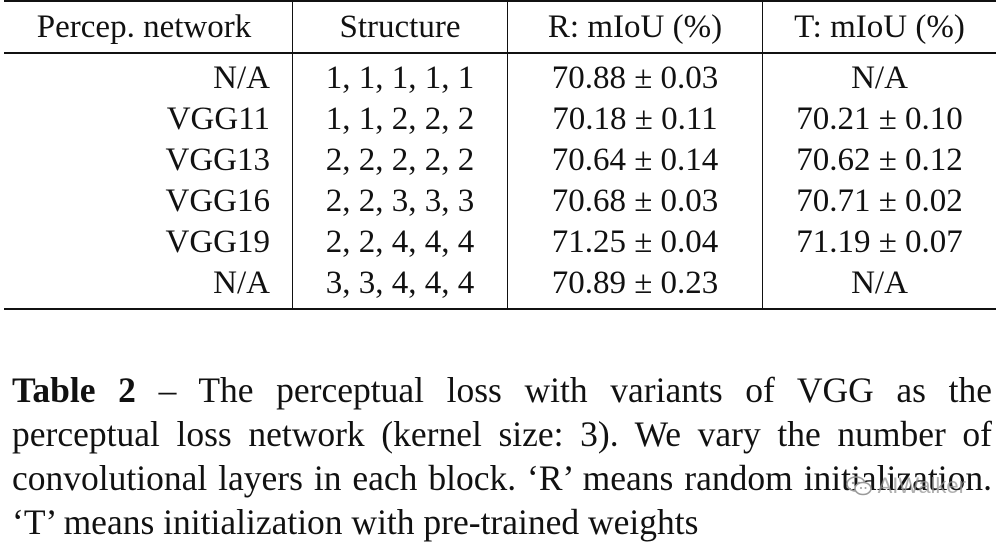 The image size is (1002, 544). Describe the element at coordinates (879, 119) in the screenshot. I see `cell-t-miou: 70.21 ± 0.10` at that location.